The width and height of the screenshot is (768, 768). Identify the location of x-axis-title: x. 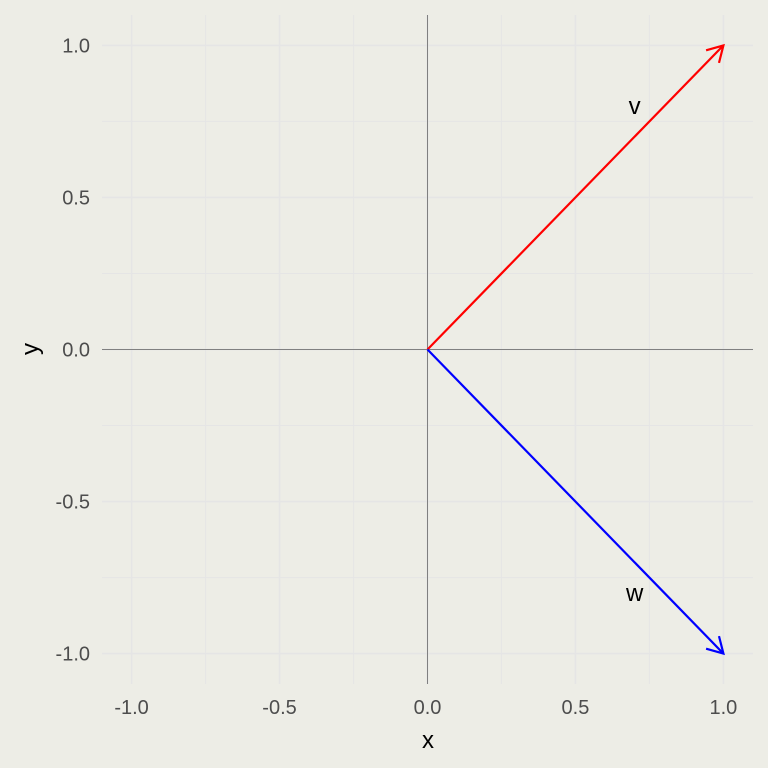
(428, 740).